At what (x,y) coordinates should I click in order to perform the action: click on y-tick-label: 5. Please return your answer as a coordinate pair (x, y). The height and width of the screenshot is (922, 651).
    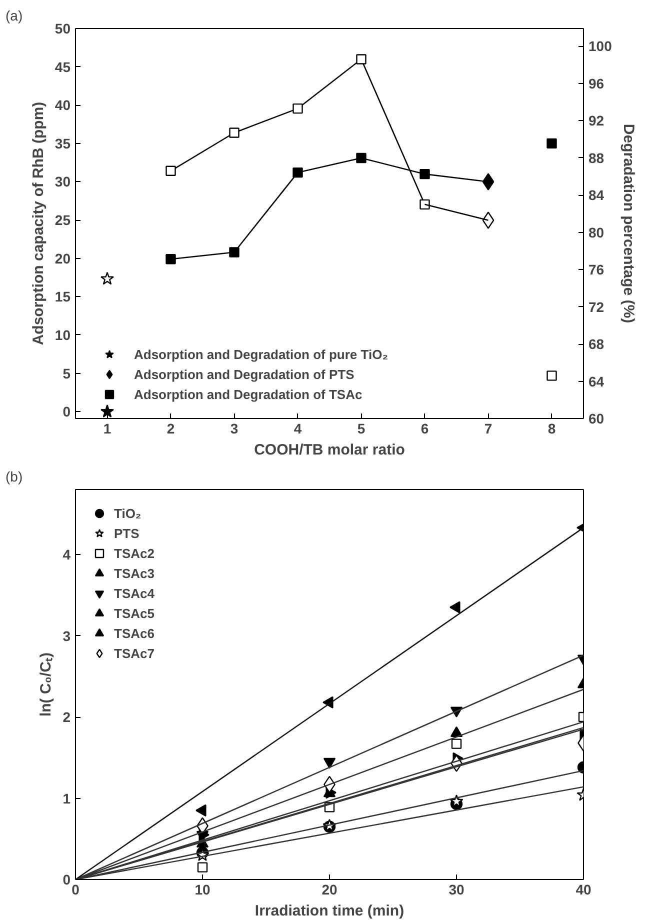
    Looking at the image, I should click on (66, 373).